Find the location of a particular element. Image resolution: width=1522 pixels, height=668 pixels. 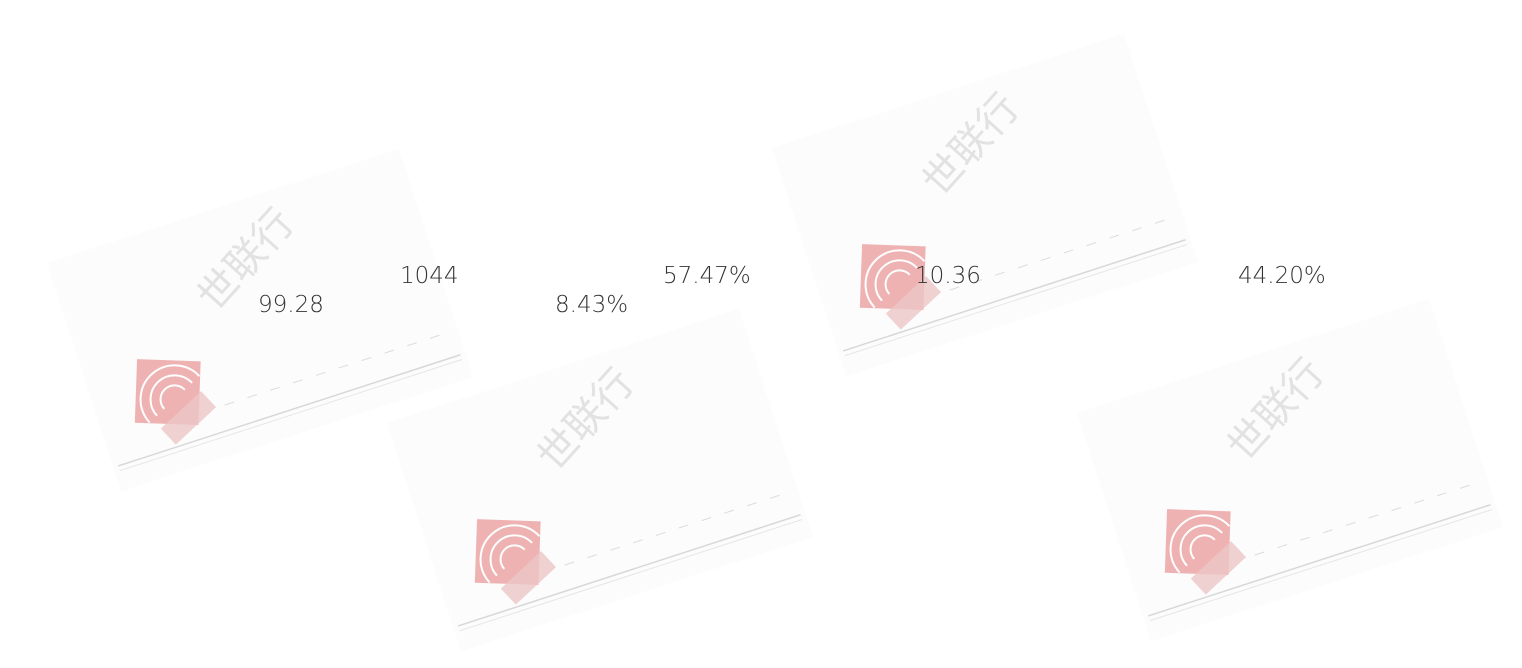

metric-value: 57.47% is located at coordinates (707, 276).